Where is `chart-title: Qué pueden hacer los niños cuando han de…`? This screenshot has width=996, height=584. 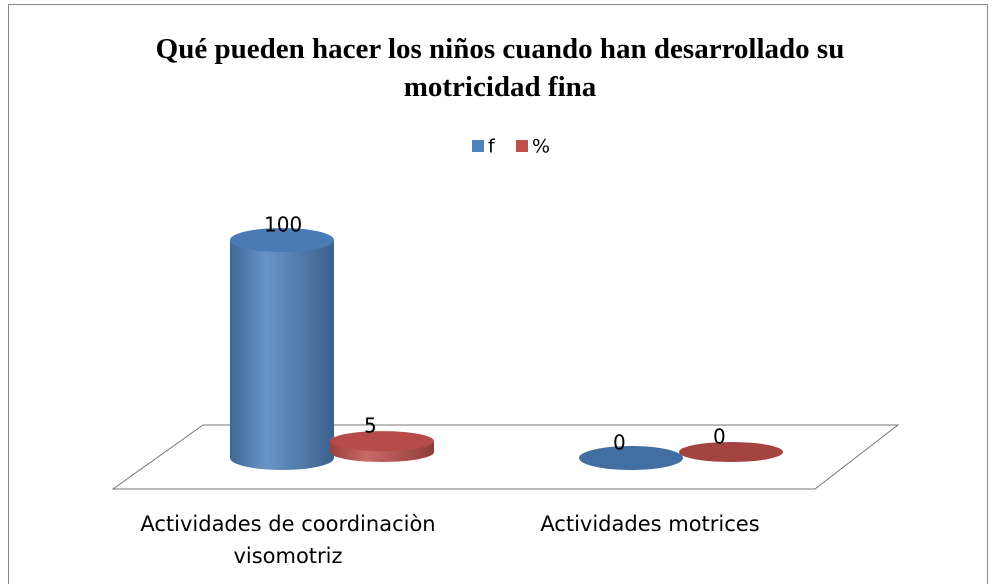
chart-title: Qué pueden hacer los niños cuando han de… is located at coordinates (500, 68).